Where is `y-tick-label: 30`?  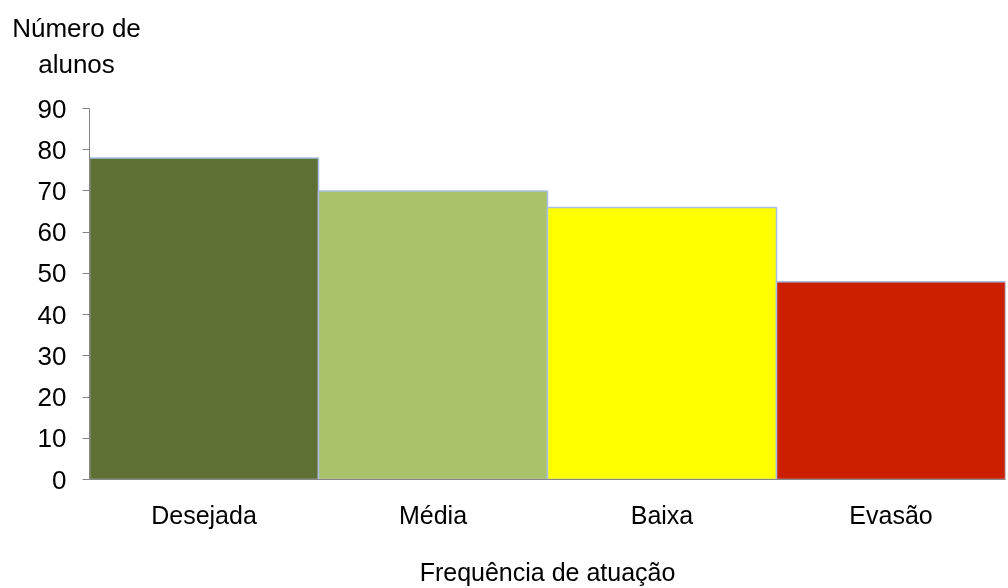
y-tick-label: 30 is located at coordinates (52, 355).